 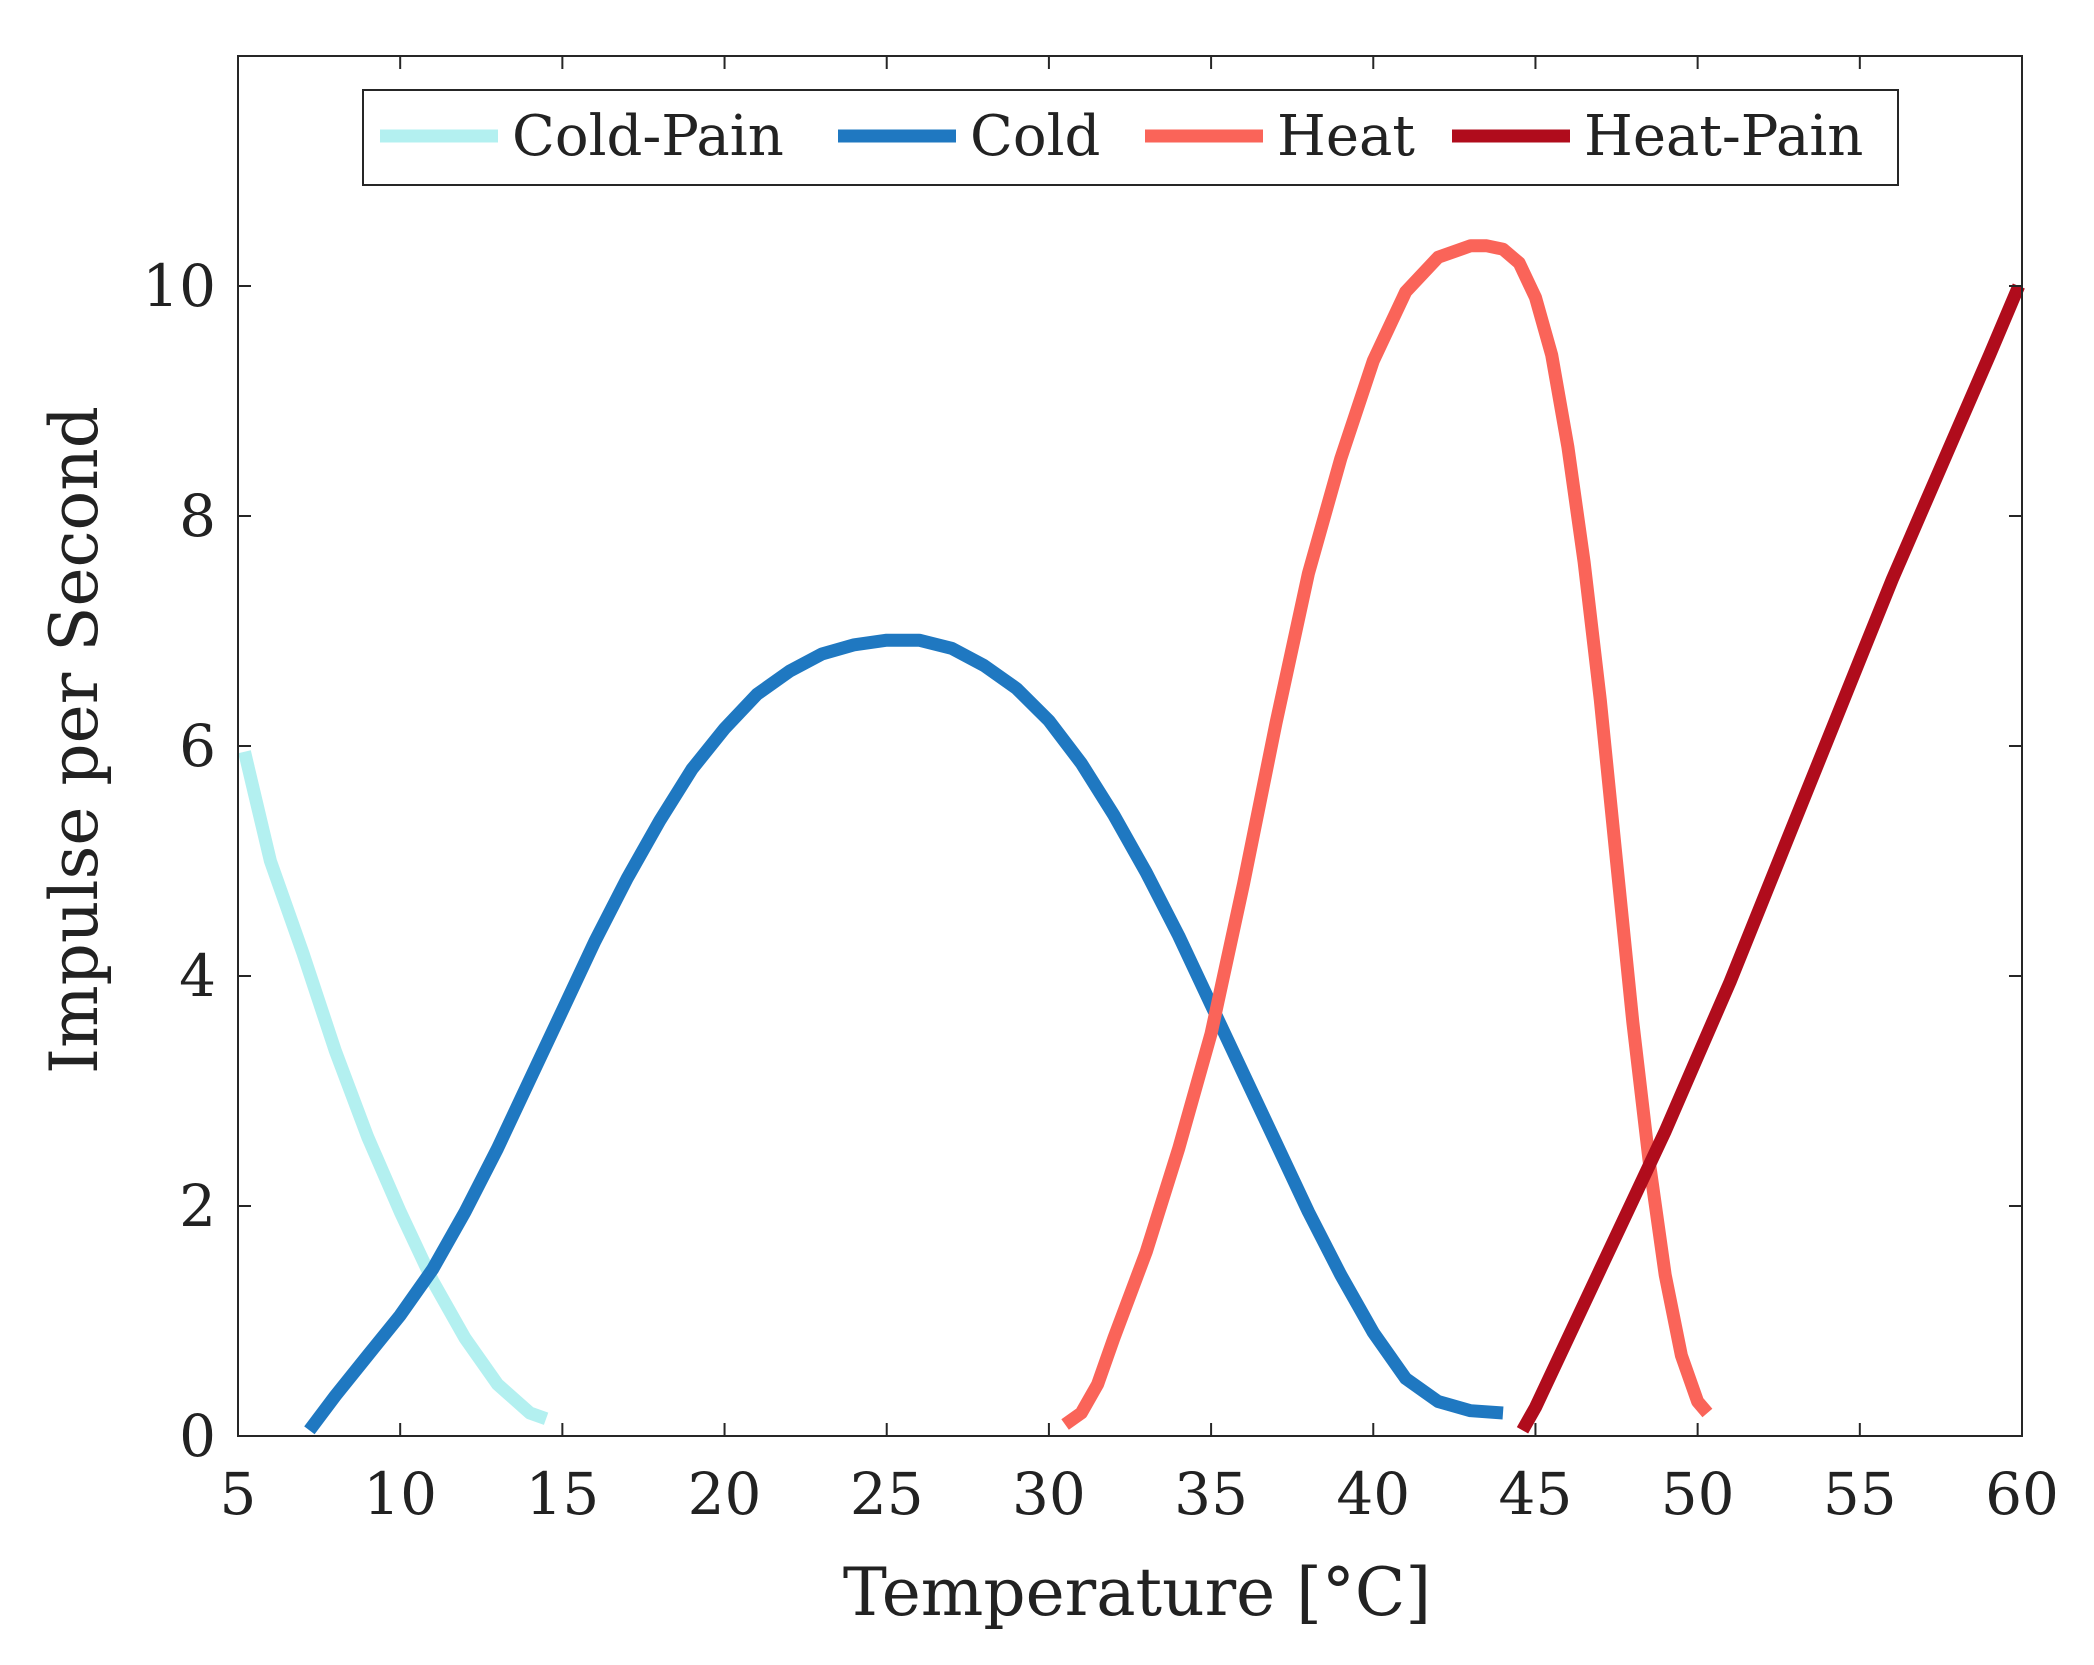 What do you see at coordinates (1346, 136) in the screenshot?
I see `legend-label-heat: Heat` at bounding box center [1346, 136].